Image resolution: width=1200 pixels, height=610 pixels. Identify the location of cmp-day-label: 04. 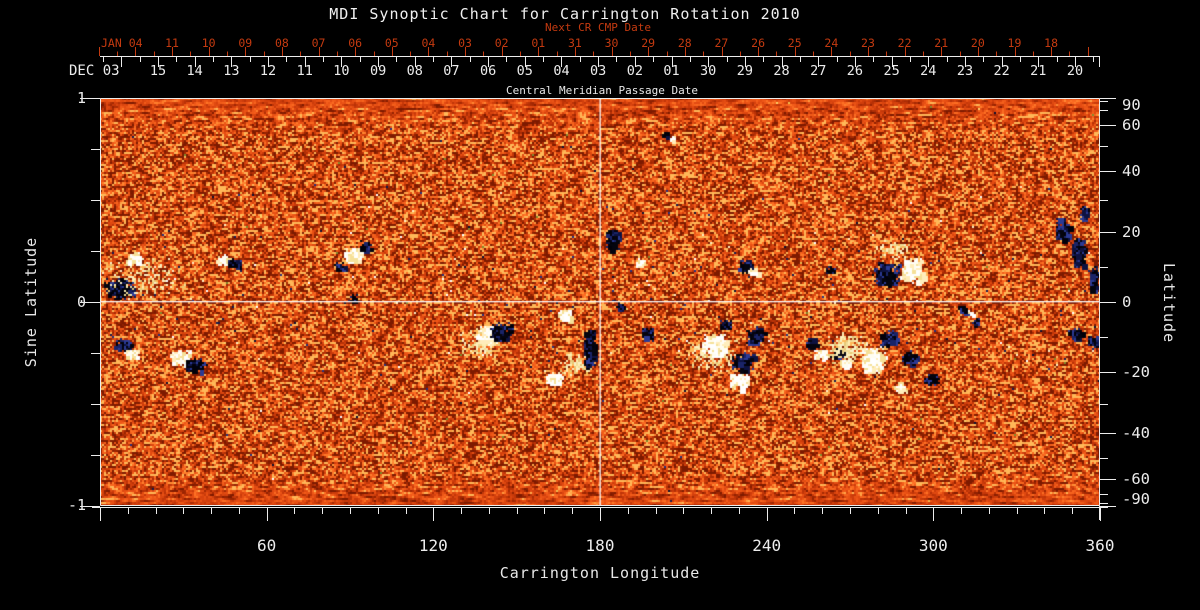
(561, 71).